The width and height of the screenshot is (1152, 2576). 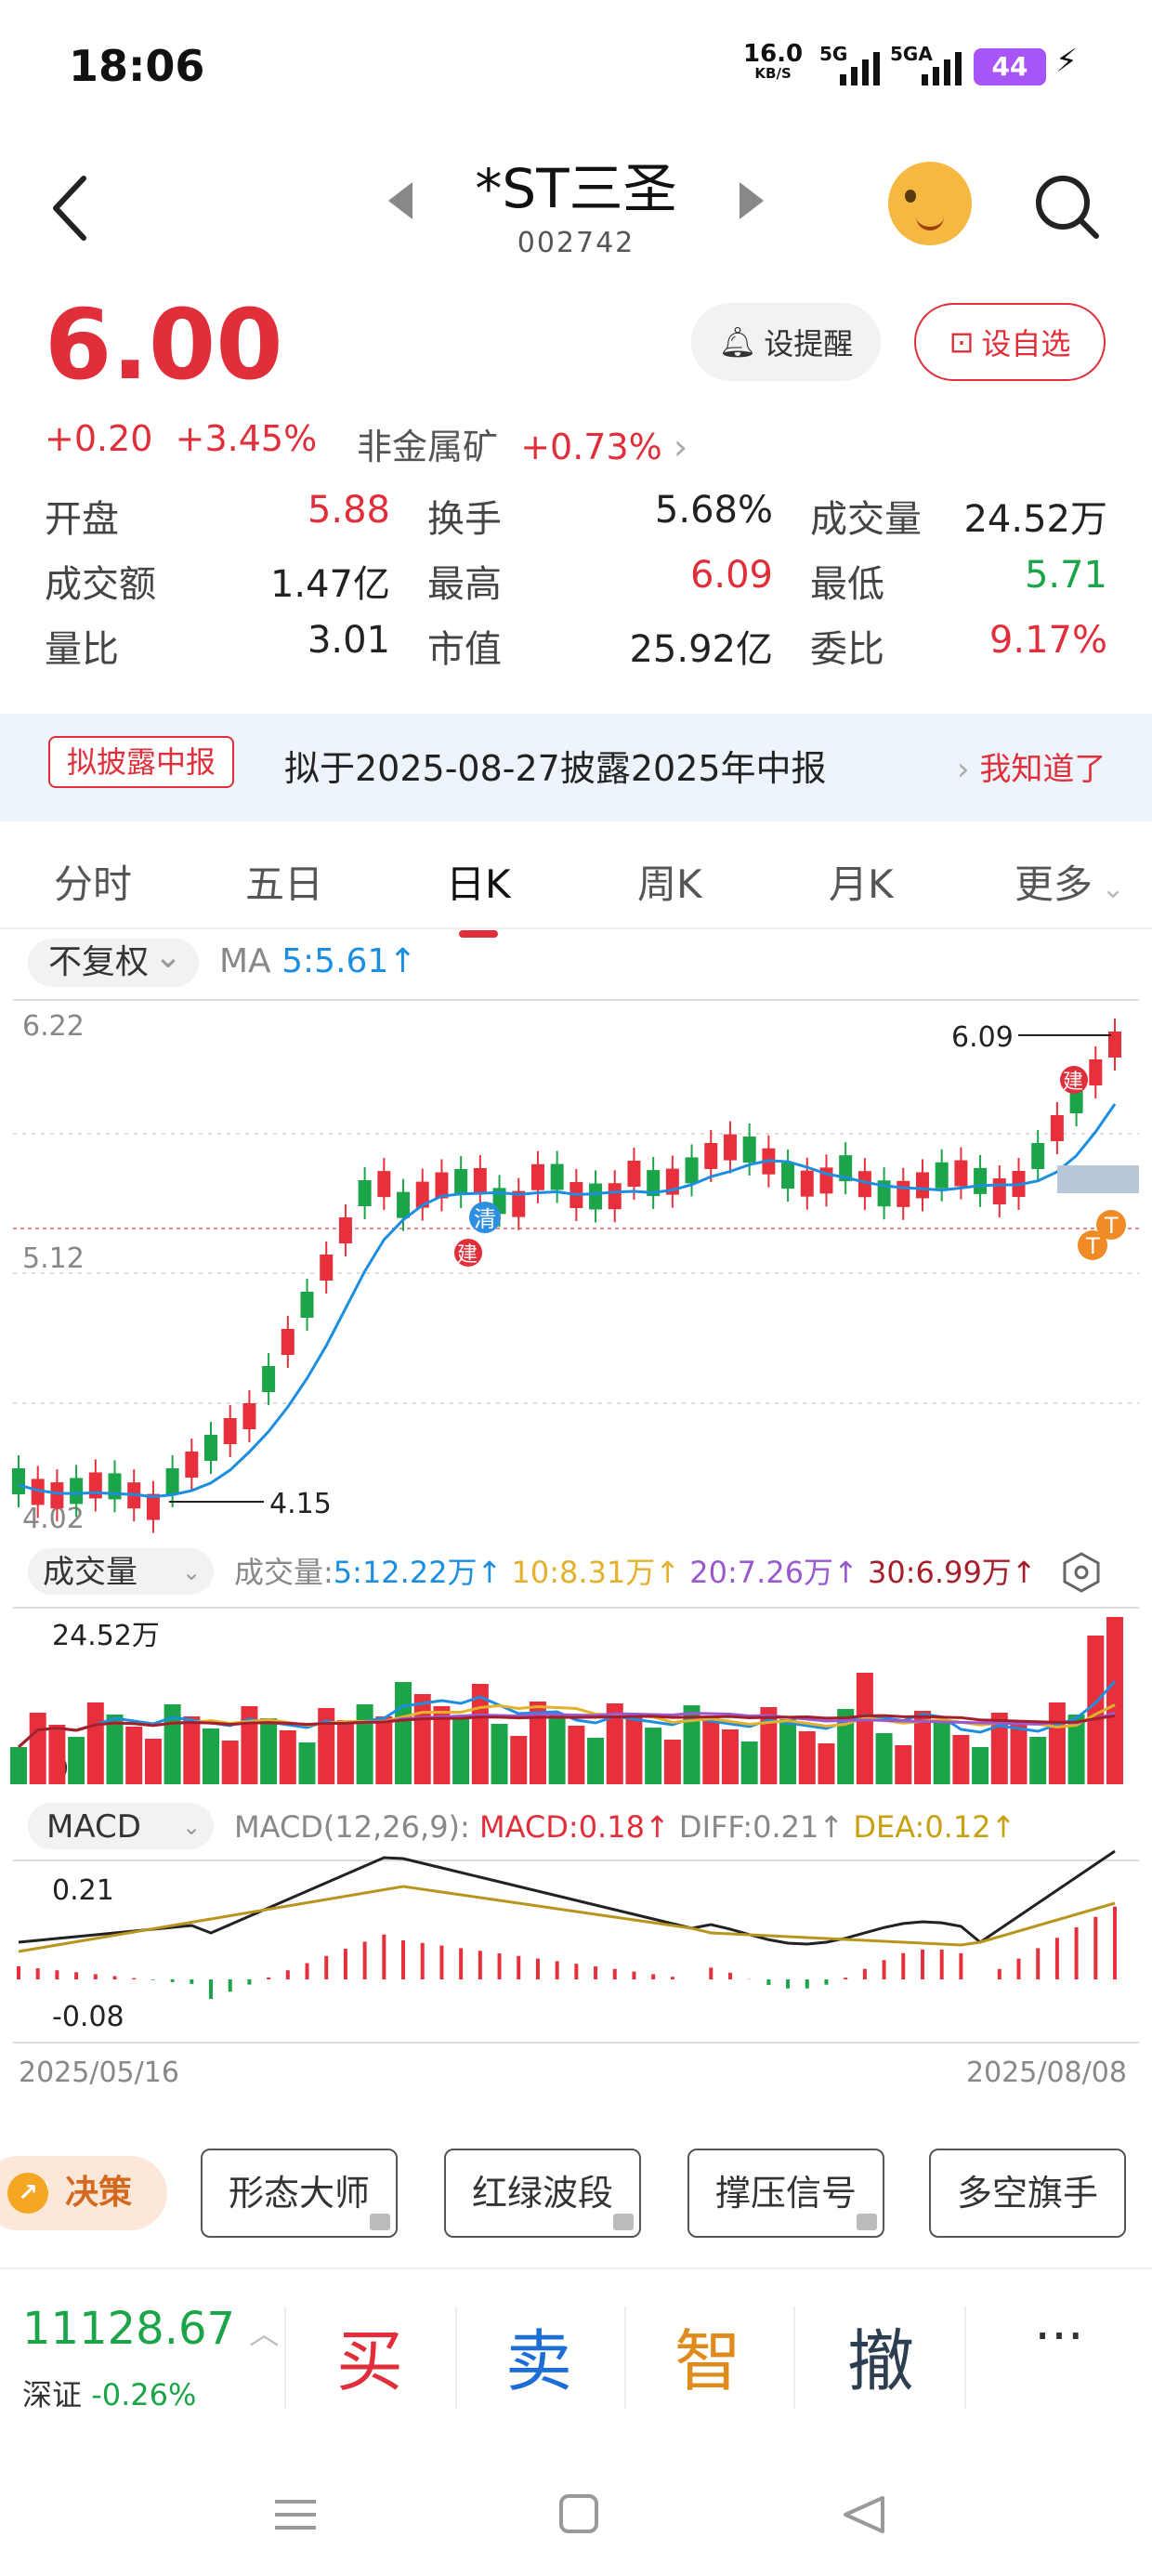 What do you see at coordinates (1047, 640) in the screenshot?
I see `stat-value: 9.17%` at bounding box center [1047, 640].